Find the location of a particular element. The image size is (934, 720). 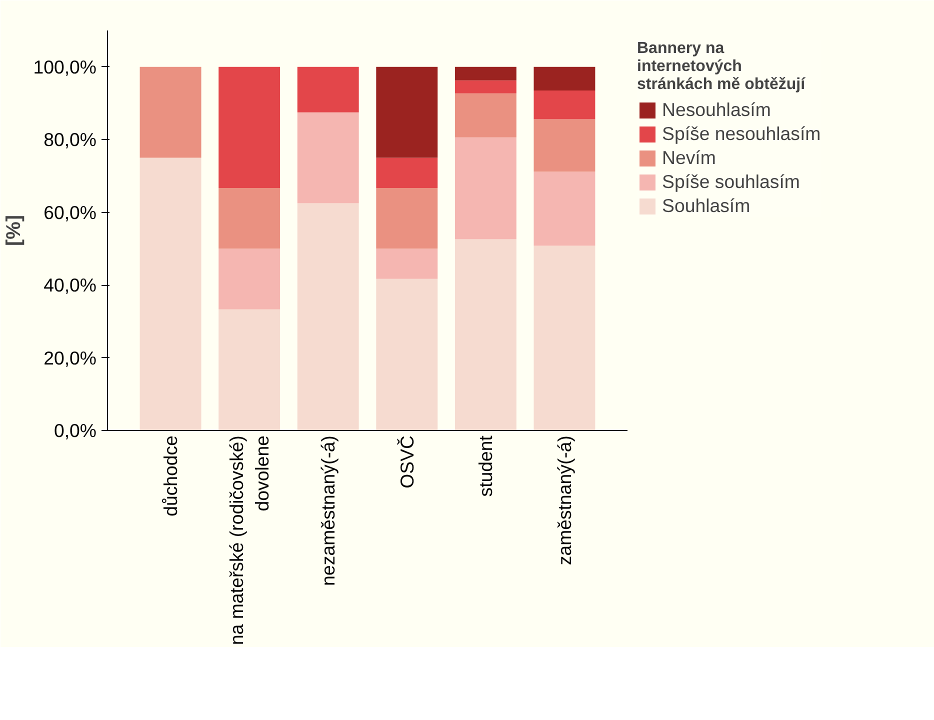

legend-label: Nesouhlasím is located at coordinates (716, 110).